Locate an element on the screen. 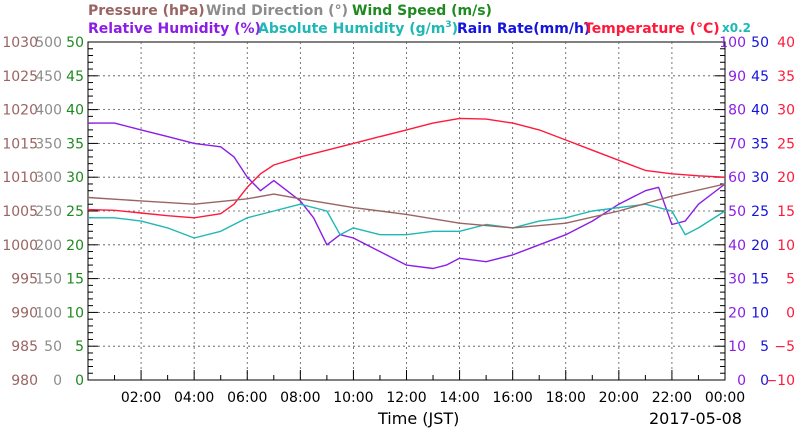 This screenshot has width=800, height=434. wind-speed-tick-label: 25 is located at coordinates (75, 212).